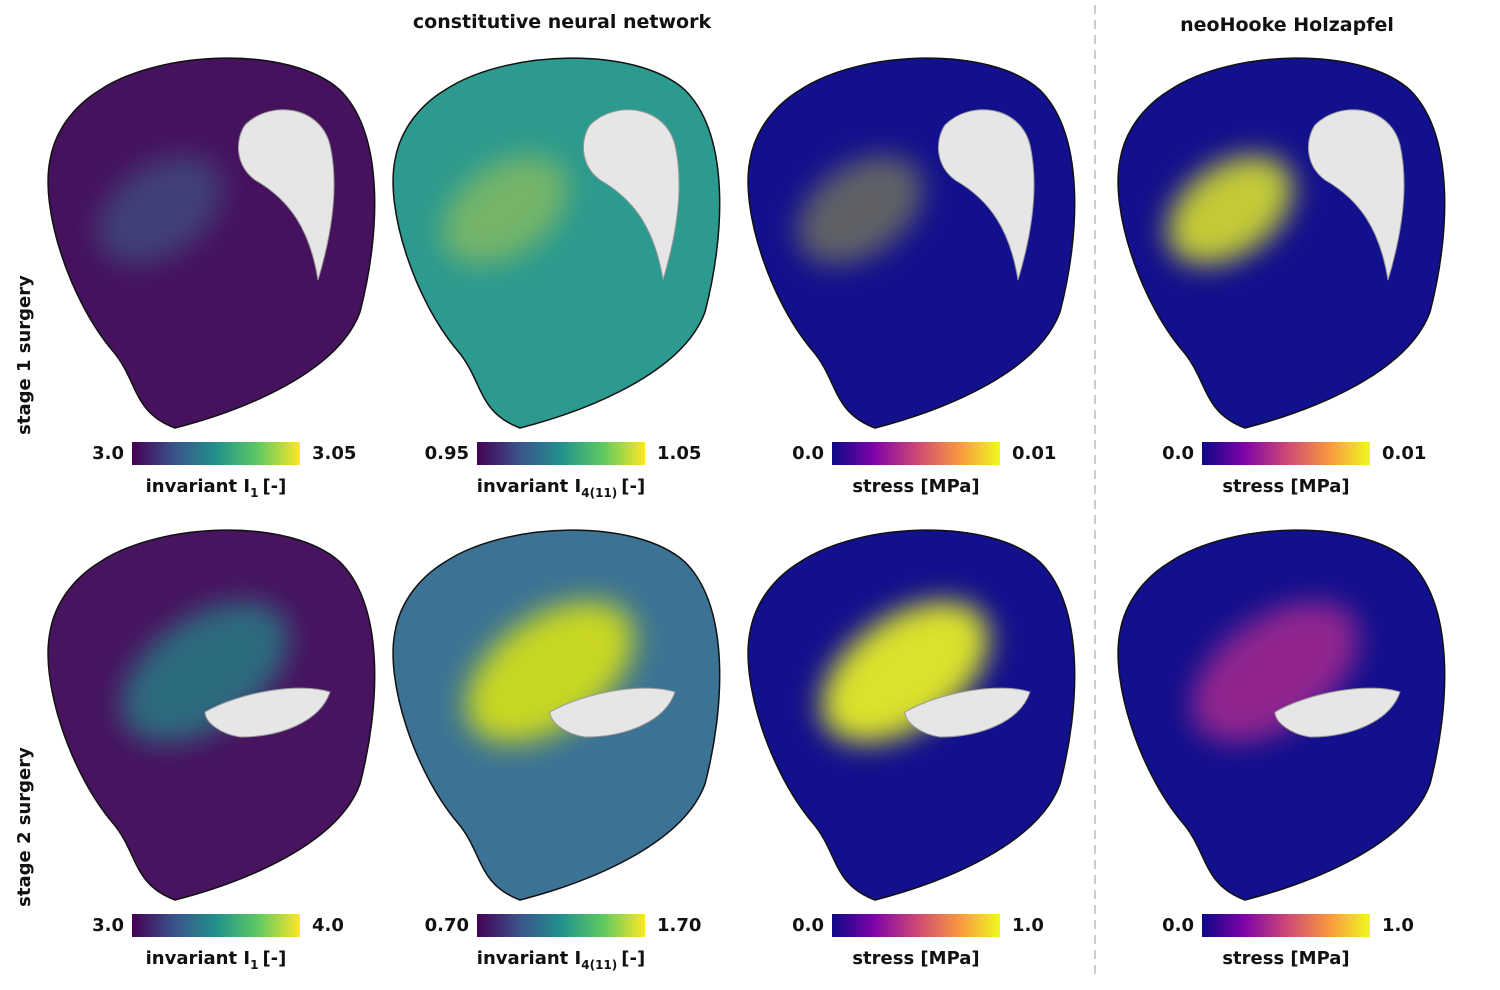 Image resolution: width=1500 pixels, height=990 pixels. I want to click on colorbar-max: 1.70, so click(679, 925).